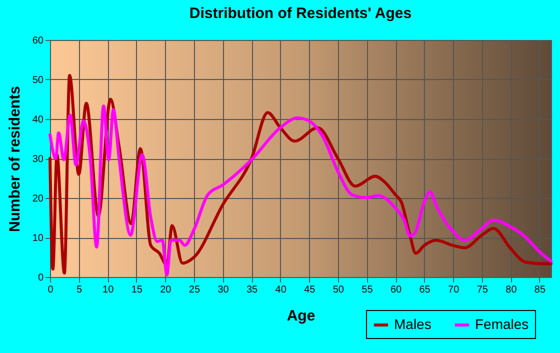 This screenshot has height=353, width=560. I want to click on x-tick-label: 70, so click(454, 290).